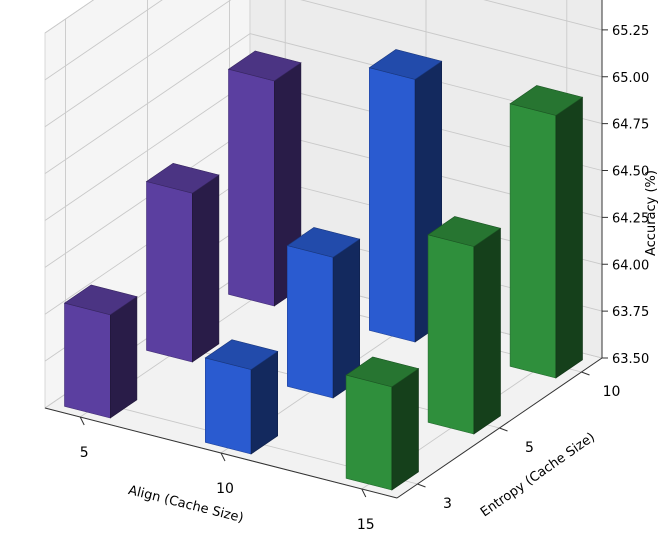 Image resolution: width=669 pixels, height=545 pixels. What do you see at coordinates (630, 218) in the screenshot?
I see `z-tick-label: 64.25` at bounding box center [630, 218].